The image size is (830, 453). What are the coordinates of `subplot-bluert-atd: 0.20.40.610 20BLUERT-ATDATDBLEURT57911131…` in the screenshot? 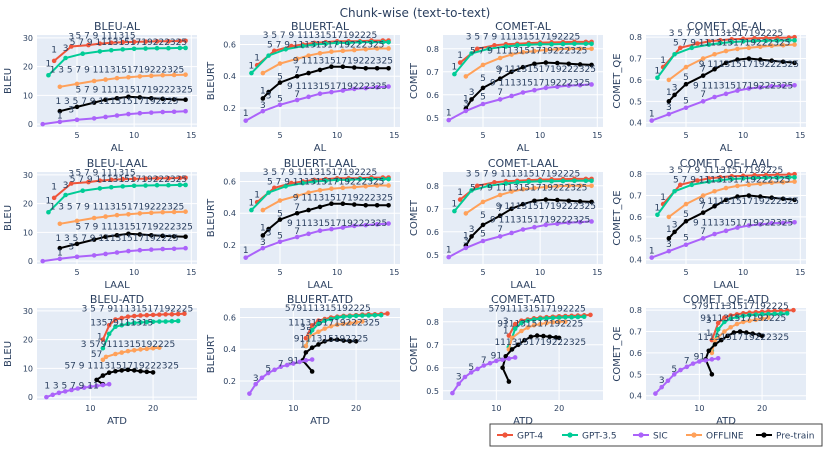 It's located at (303, 360).